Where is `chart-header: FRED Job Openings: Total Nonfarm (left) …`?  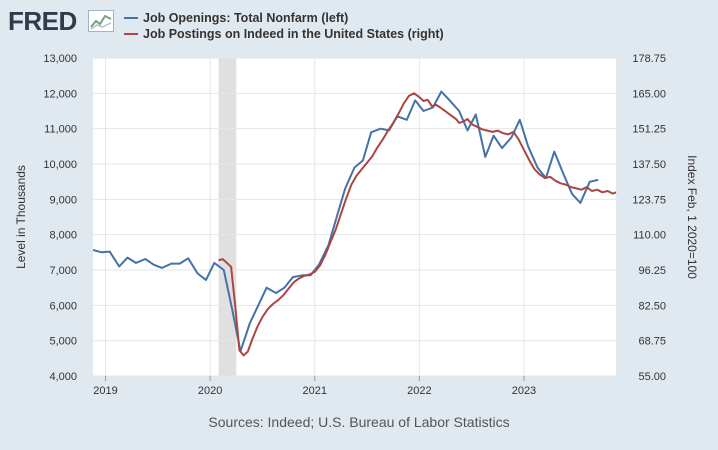 chart-header: FRED Job Openings: Total Nonfarm (left) … is located at coordinates (359, 25).